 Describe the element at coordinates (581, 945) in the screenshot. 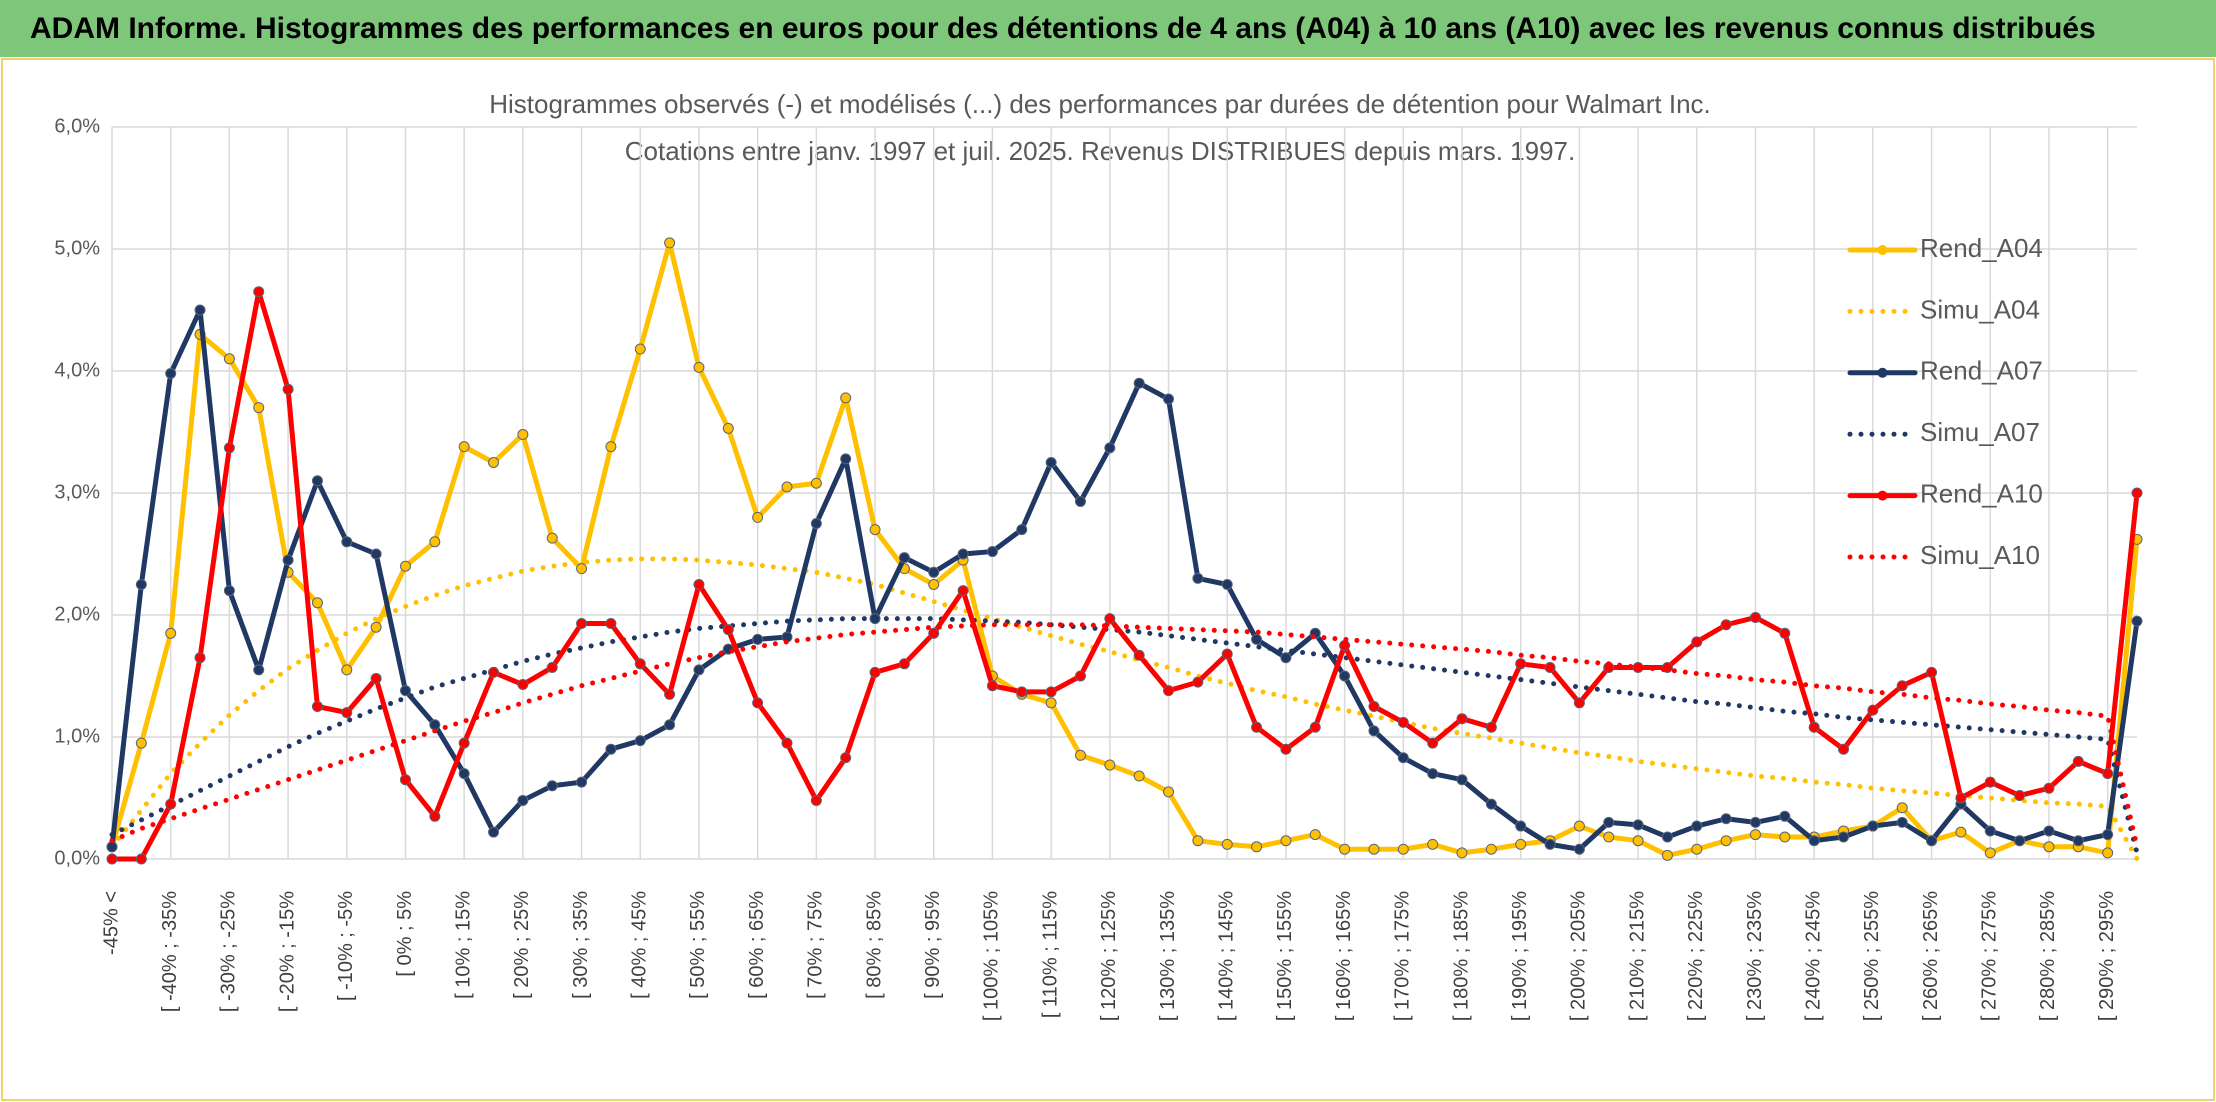

I see `x-tick-label: [ 30% ; 35%` at that location.